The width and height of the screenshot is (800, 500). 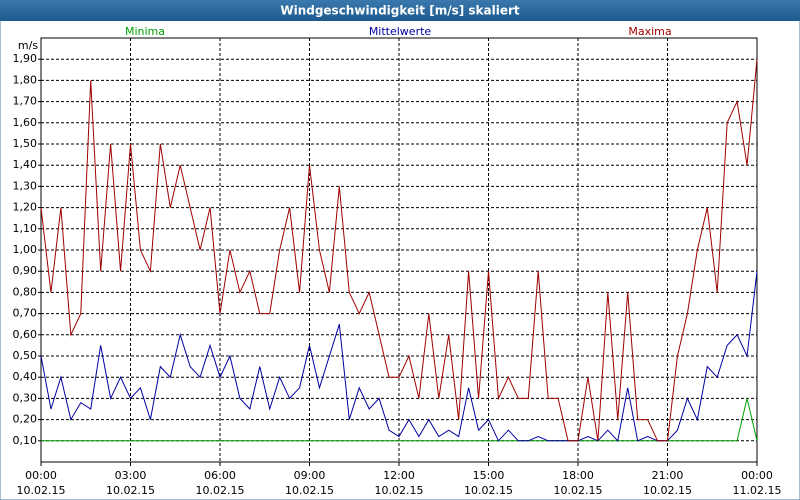 I want to click on y-tick-label: 0,70, so click(x=25, y=313).